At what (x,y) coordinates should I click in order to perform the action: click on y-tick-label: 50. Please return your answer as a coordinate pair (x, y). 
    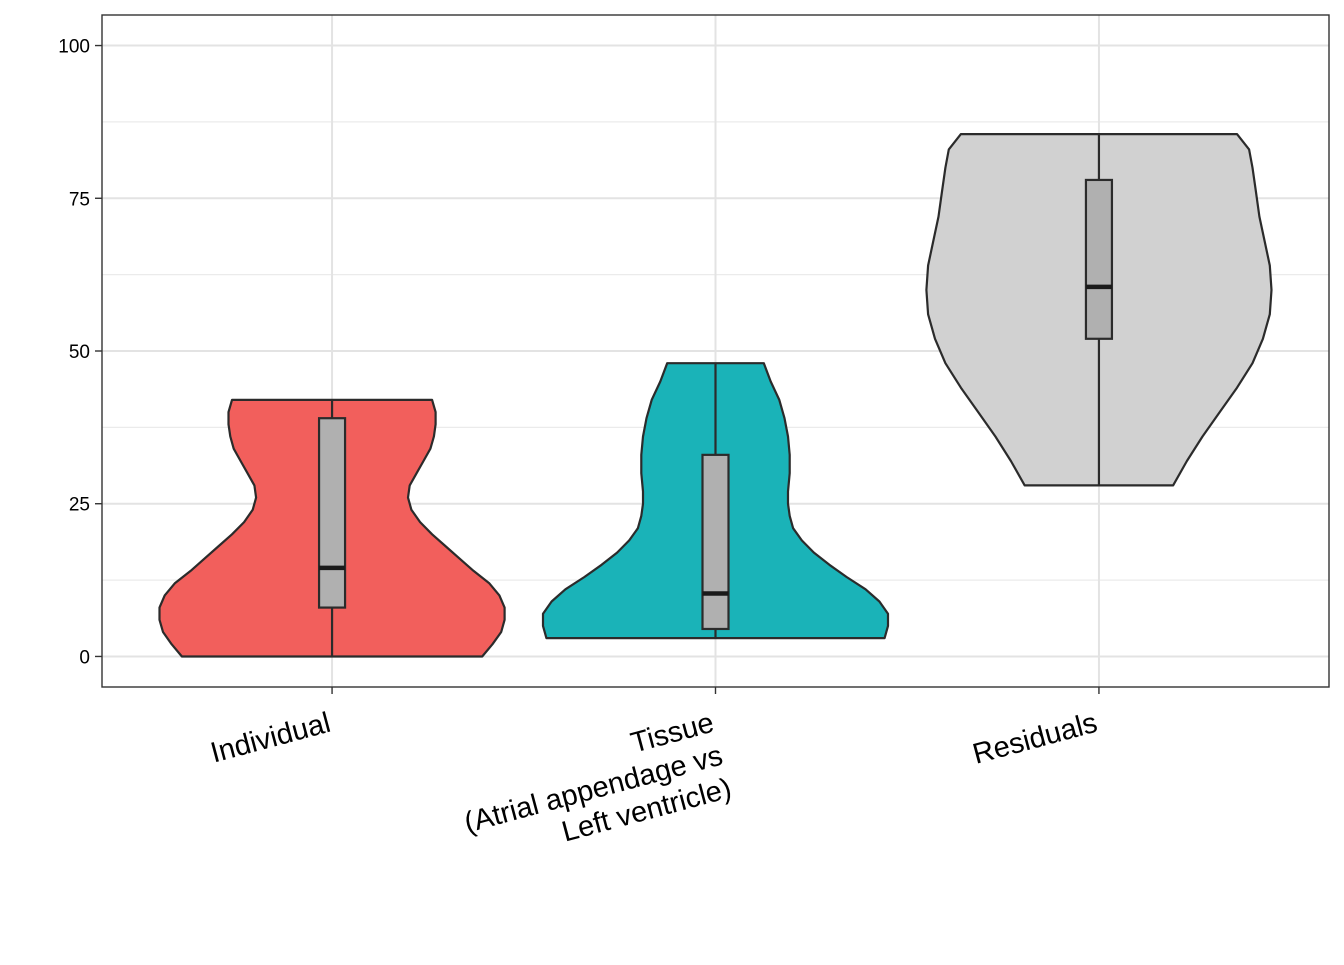
    Looking at the image, I should click on (79, 352).